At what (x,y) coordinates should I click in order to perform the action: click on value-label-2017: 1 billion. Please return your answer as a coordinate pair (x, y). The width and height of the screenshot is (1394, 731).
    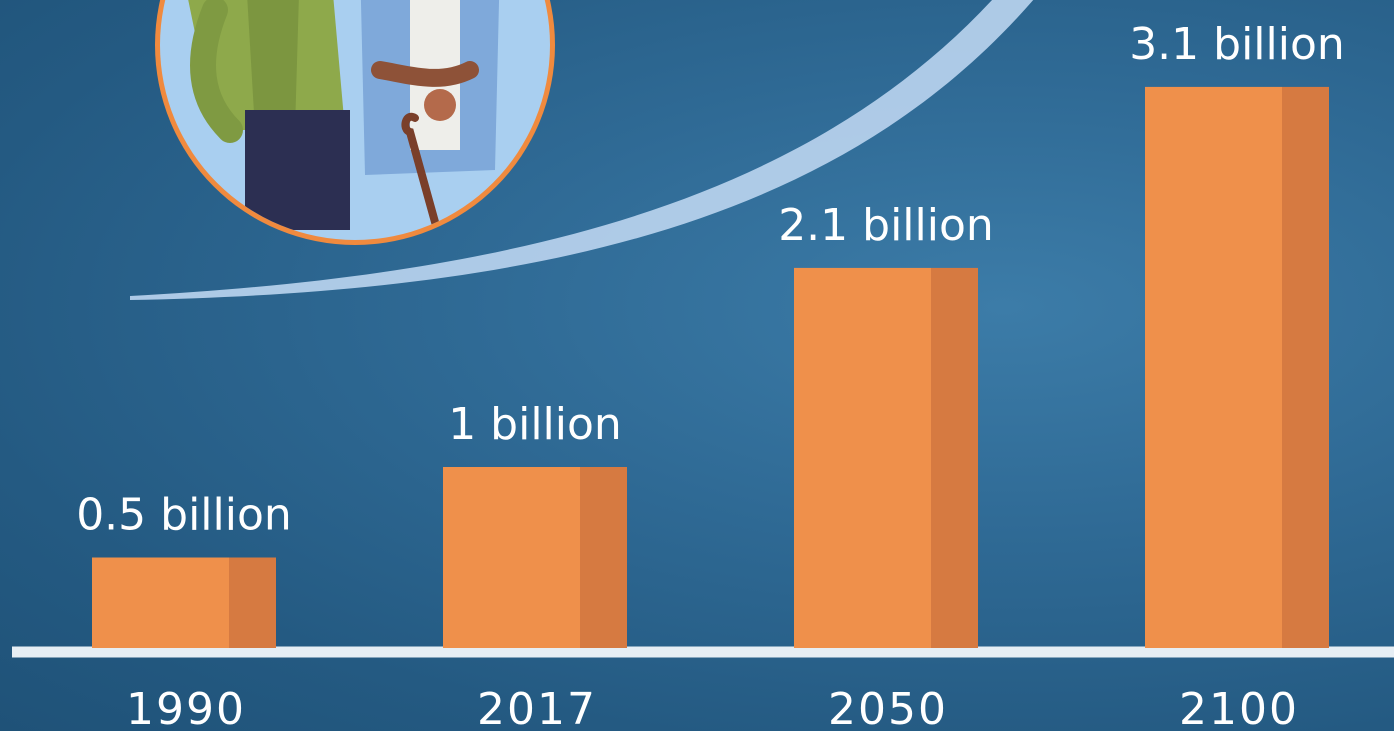
    Looking at the image, I should click on (535, 424).